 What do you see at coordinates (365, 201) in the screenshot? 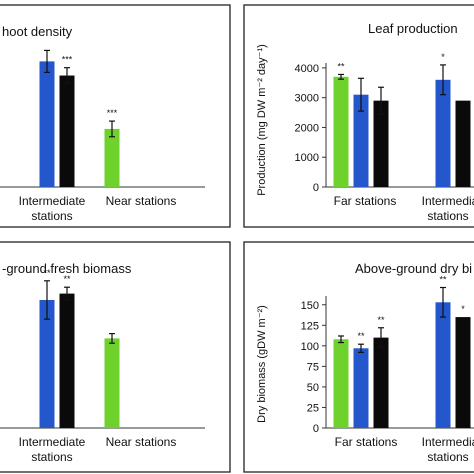
I see `panel-2-x-label-0: Far stations` at bounding box center [365, 201].